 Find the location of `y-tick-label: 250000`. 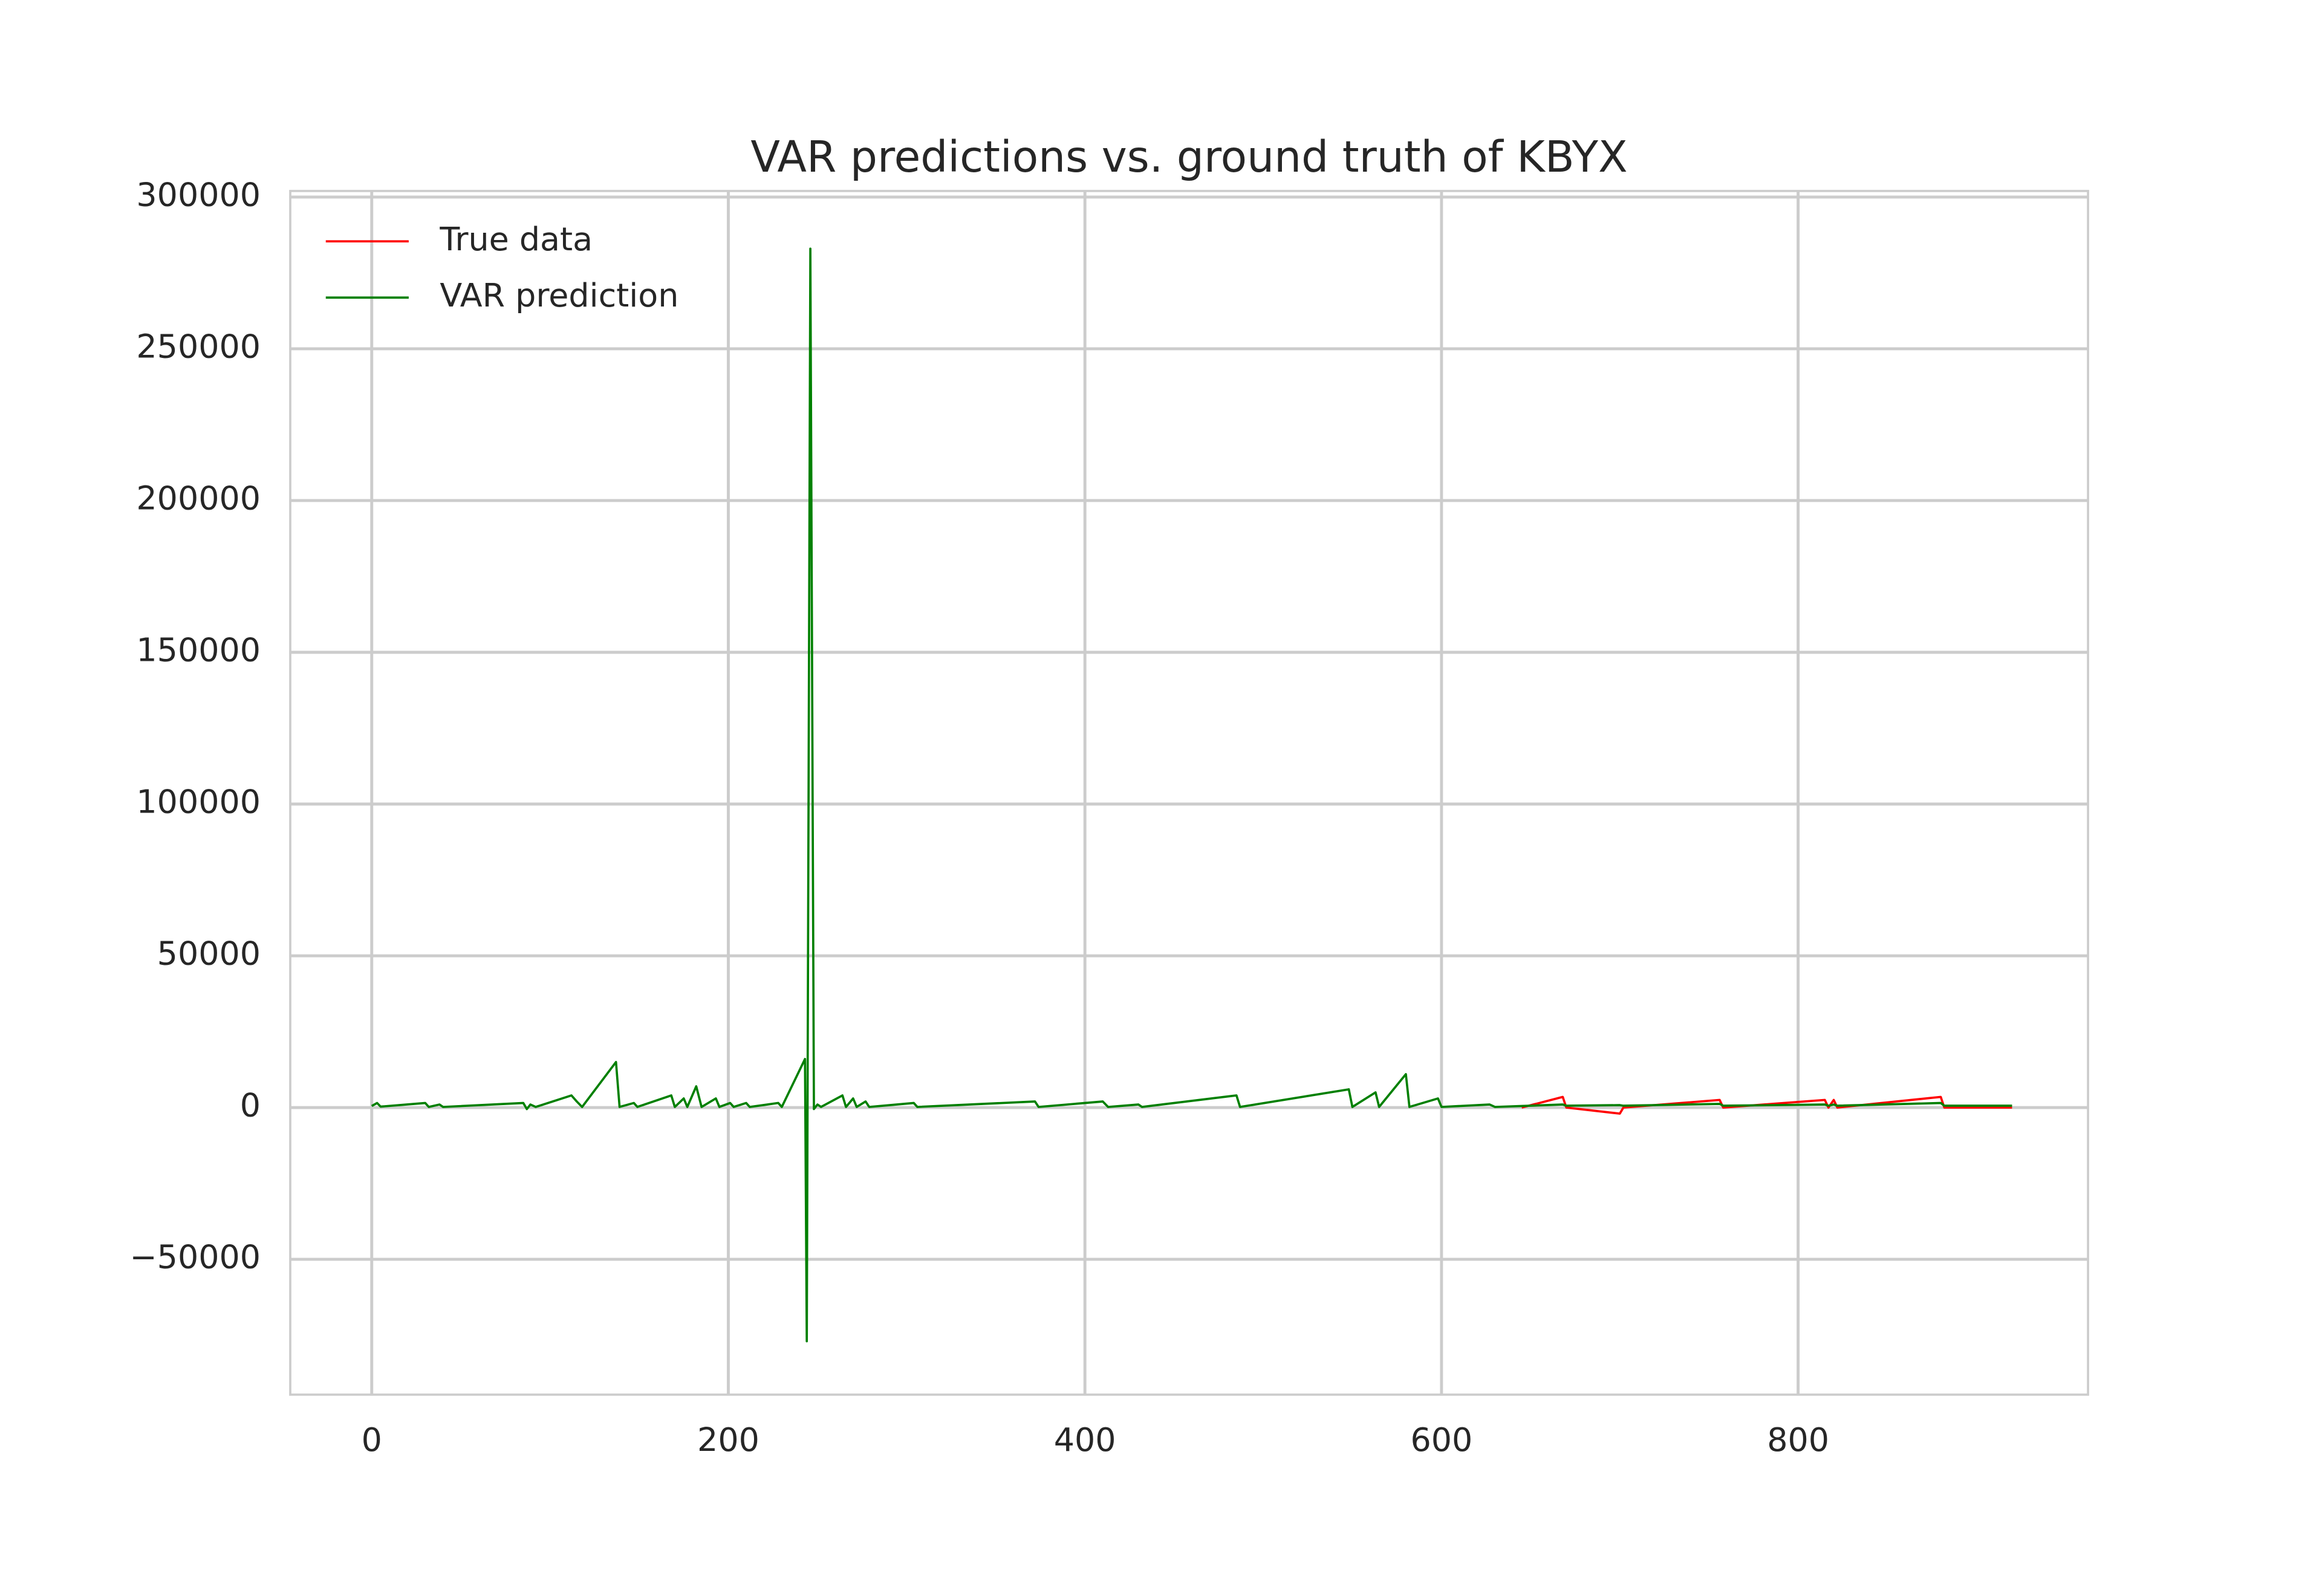

y-tick-label: 250000 is located at coordinates (198, 347).